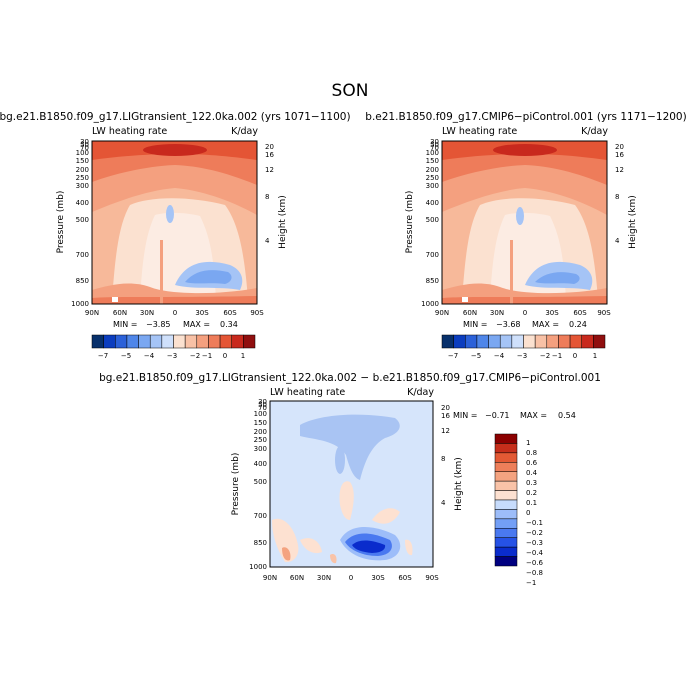 The width and height of the screenshot is (700, 700). I want to click on panel-3-max-label: MAX =, so click(533, 415).